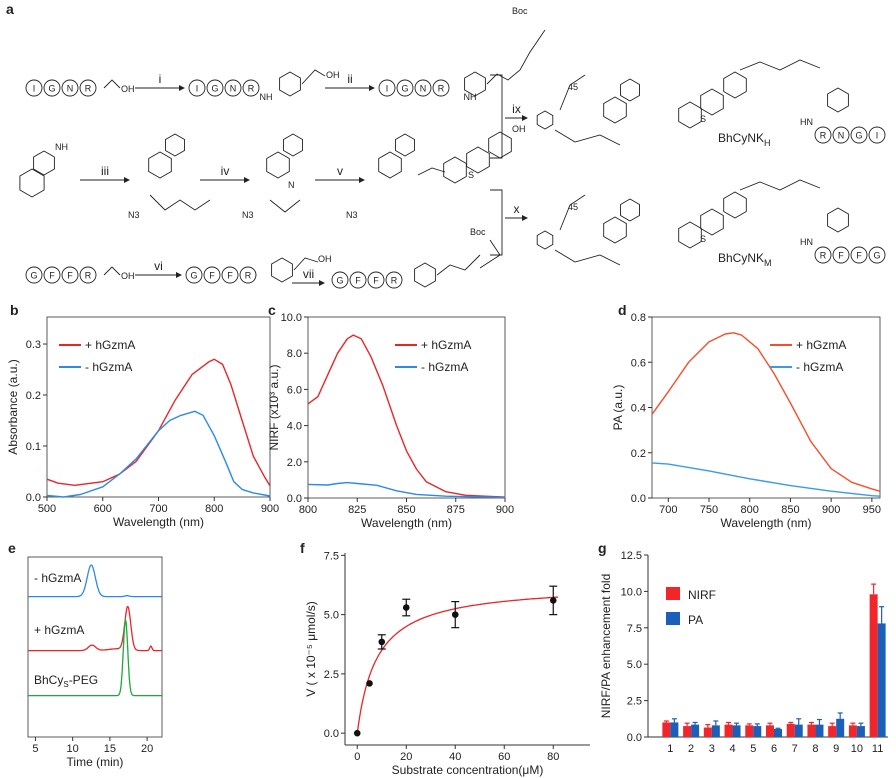 This screenshot has height=778, width=896. What do you see at coordinates (230, 275) in the screenshot?
I see `peptide-gffr-residue: F` at bounding box center [230, 275].